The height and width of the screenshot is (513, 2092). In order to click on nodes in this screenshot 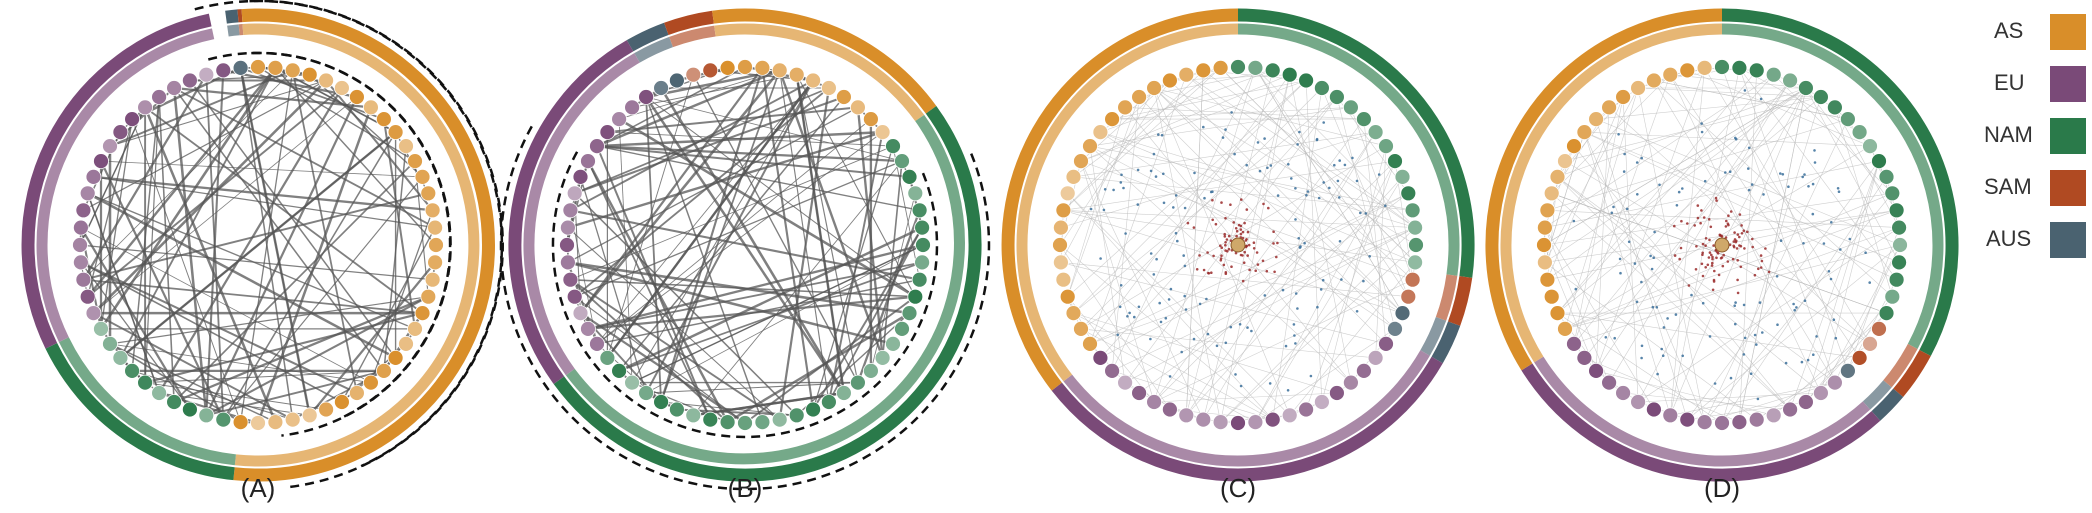, I will do `click(1238, 245)`.